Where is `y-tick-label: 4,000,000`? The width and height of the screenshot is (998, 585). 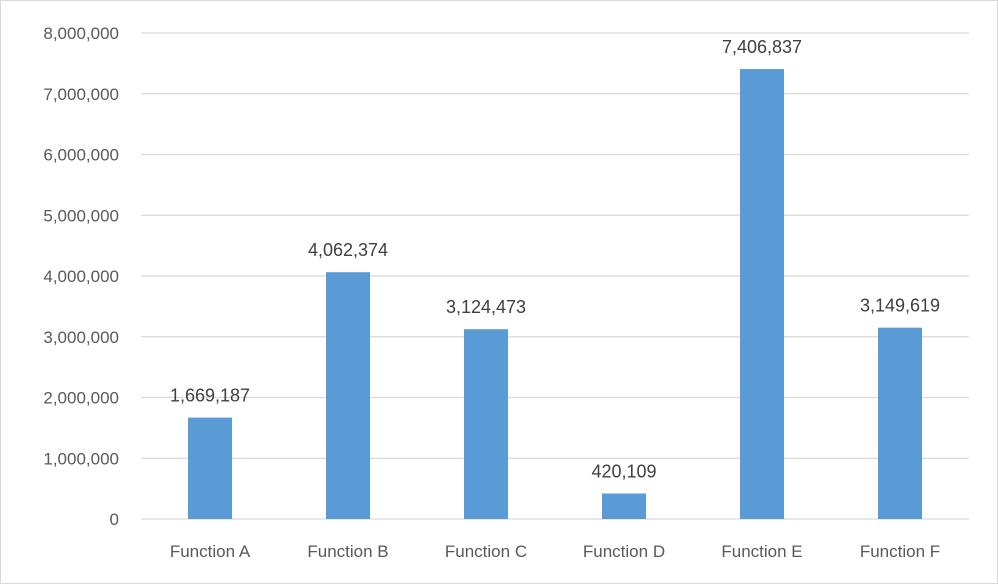 y-tick-label: 4,000,000 is located at coordinates (81, 276).